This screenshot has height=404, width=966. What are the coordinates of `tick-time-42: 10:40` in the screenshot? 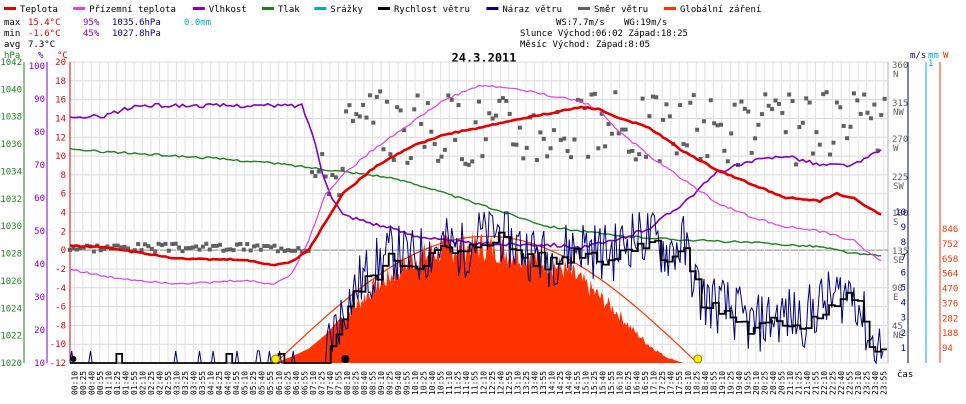 It's located at (432, 383).